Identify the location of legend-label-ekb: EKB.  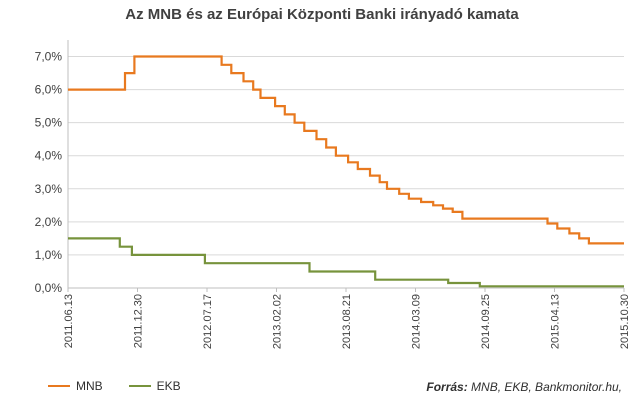
(168, 386).